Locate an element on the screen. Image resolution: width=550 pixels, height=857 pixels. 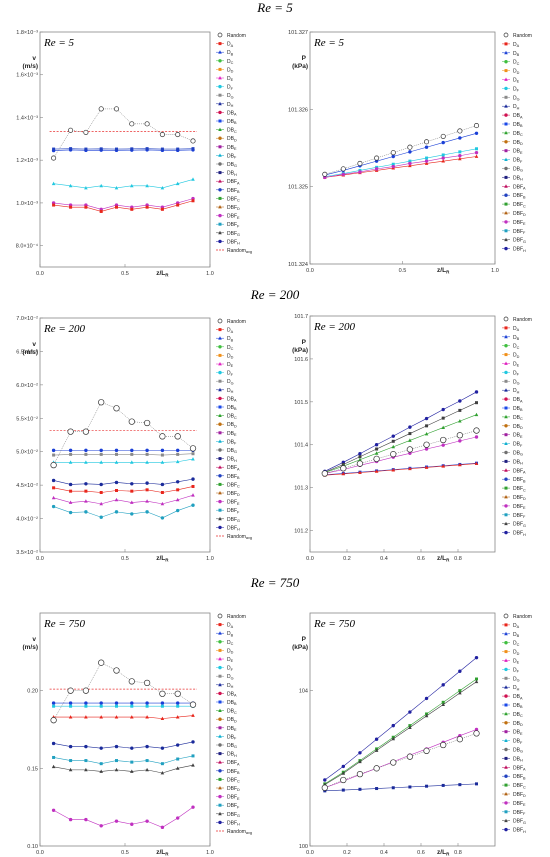
legend-item: DBFD is located at coordinates (228, 494).